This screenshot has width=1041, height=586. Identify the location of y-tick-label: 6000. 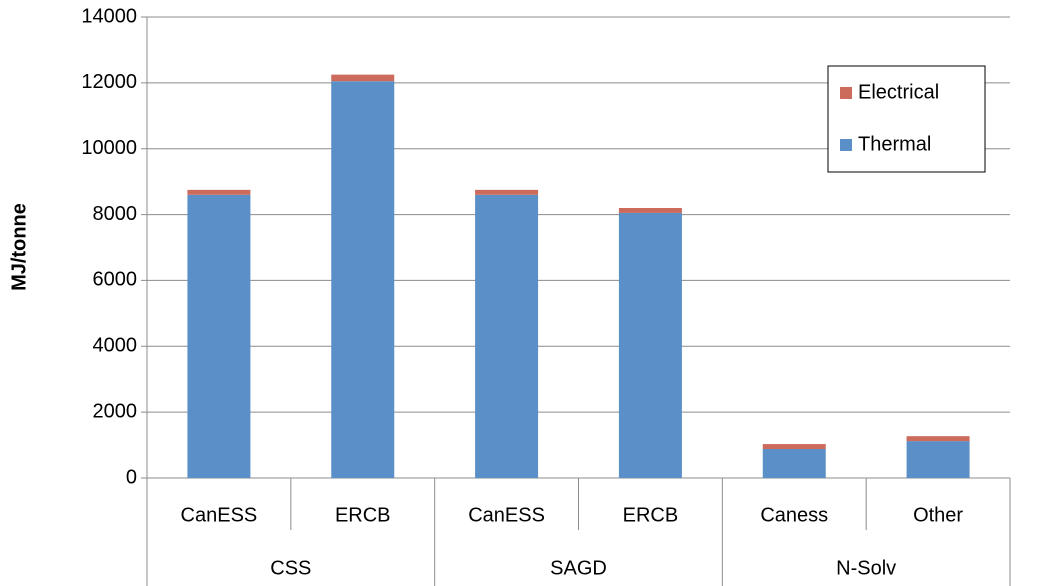
(115, 280).